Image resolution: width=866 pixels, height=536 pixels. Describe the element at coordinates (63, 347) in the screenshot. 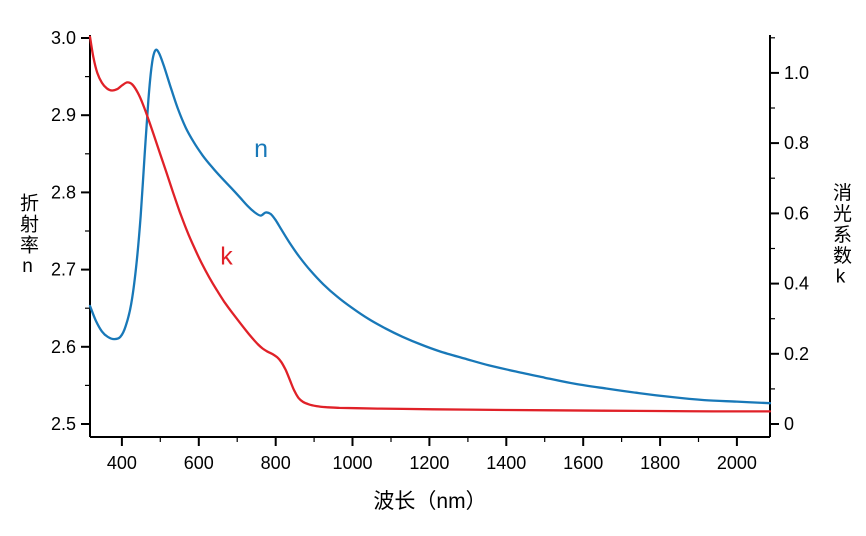

I see `y-left-tick-label: 2.6` at that location.